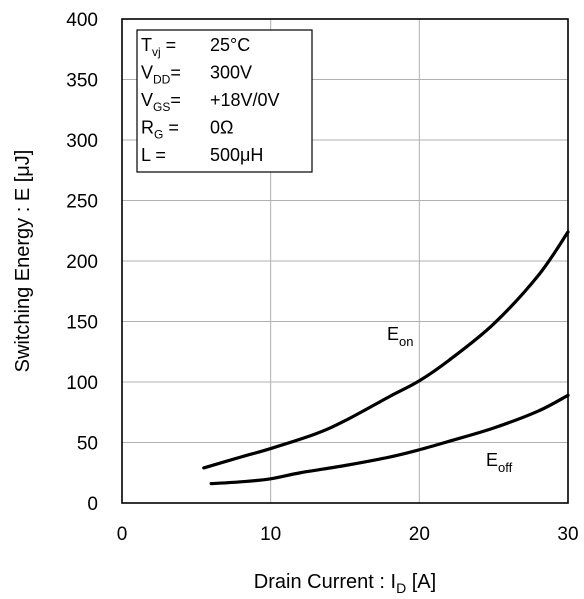  Describe the element at coordinates (400, 336) in the screenshot. I see `series-label-eon: Eon` at that location.